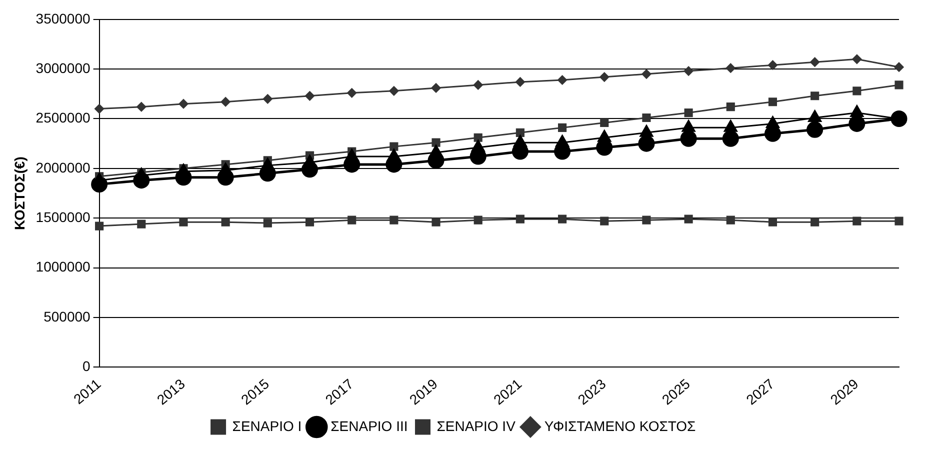  Describe the element at coordinates (63, 68) in the screenshot. I see `y-tick-label: 3000000` at that location.